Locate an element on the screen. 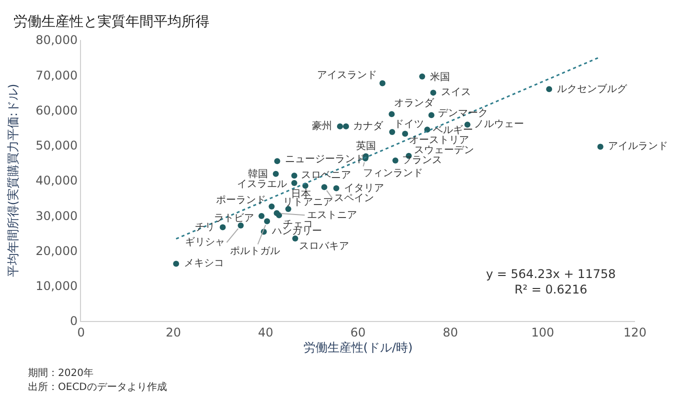 This screenshot has height=401, width=680. data-label: イスラエル is located at coordinates (262, 184).